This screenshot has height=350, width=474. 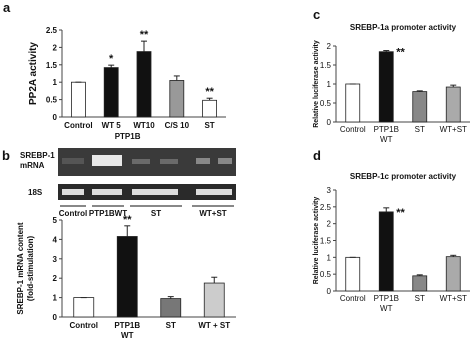 I want to click on y-tick-label: 4, so click(x=55, y=239).